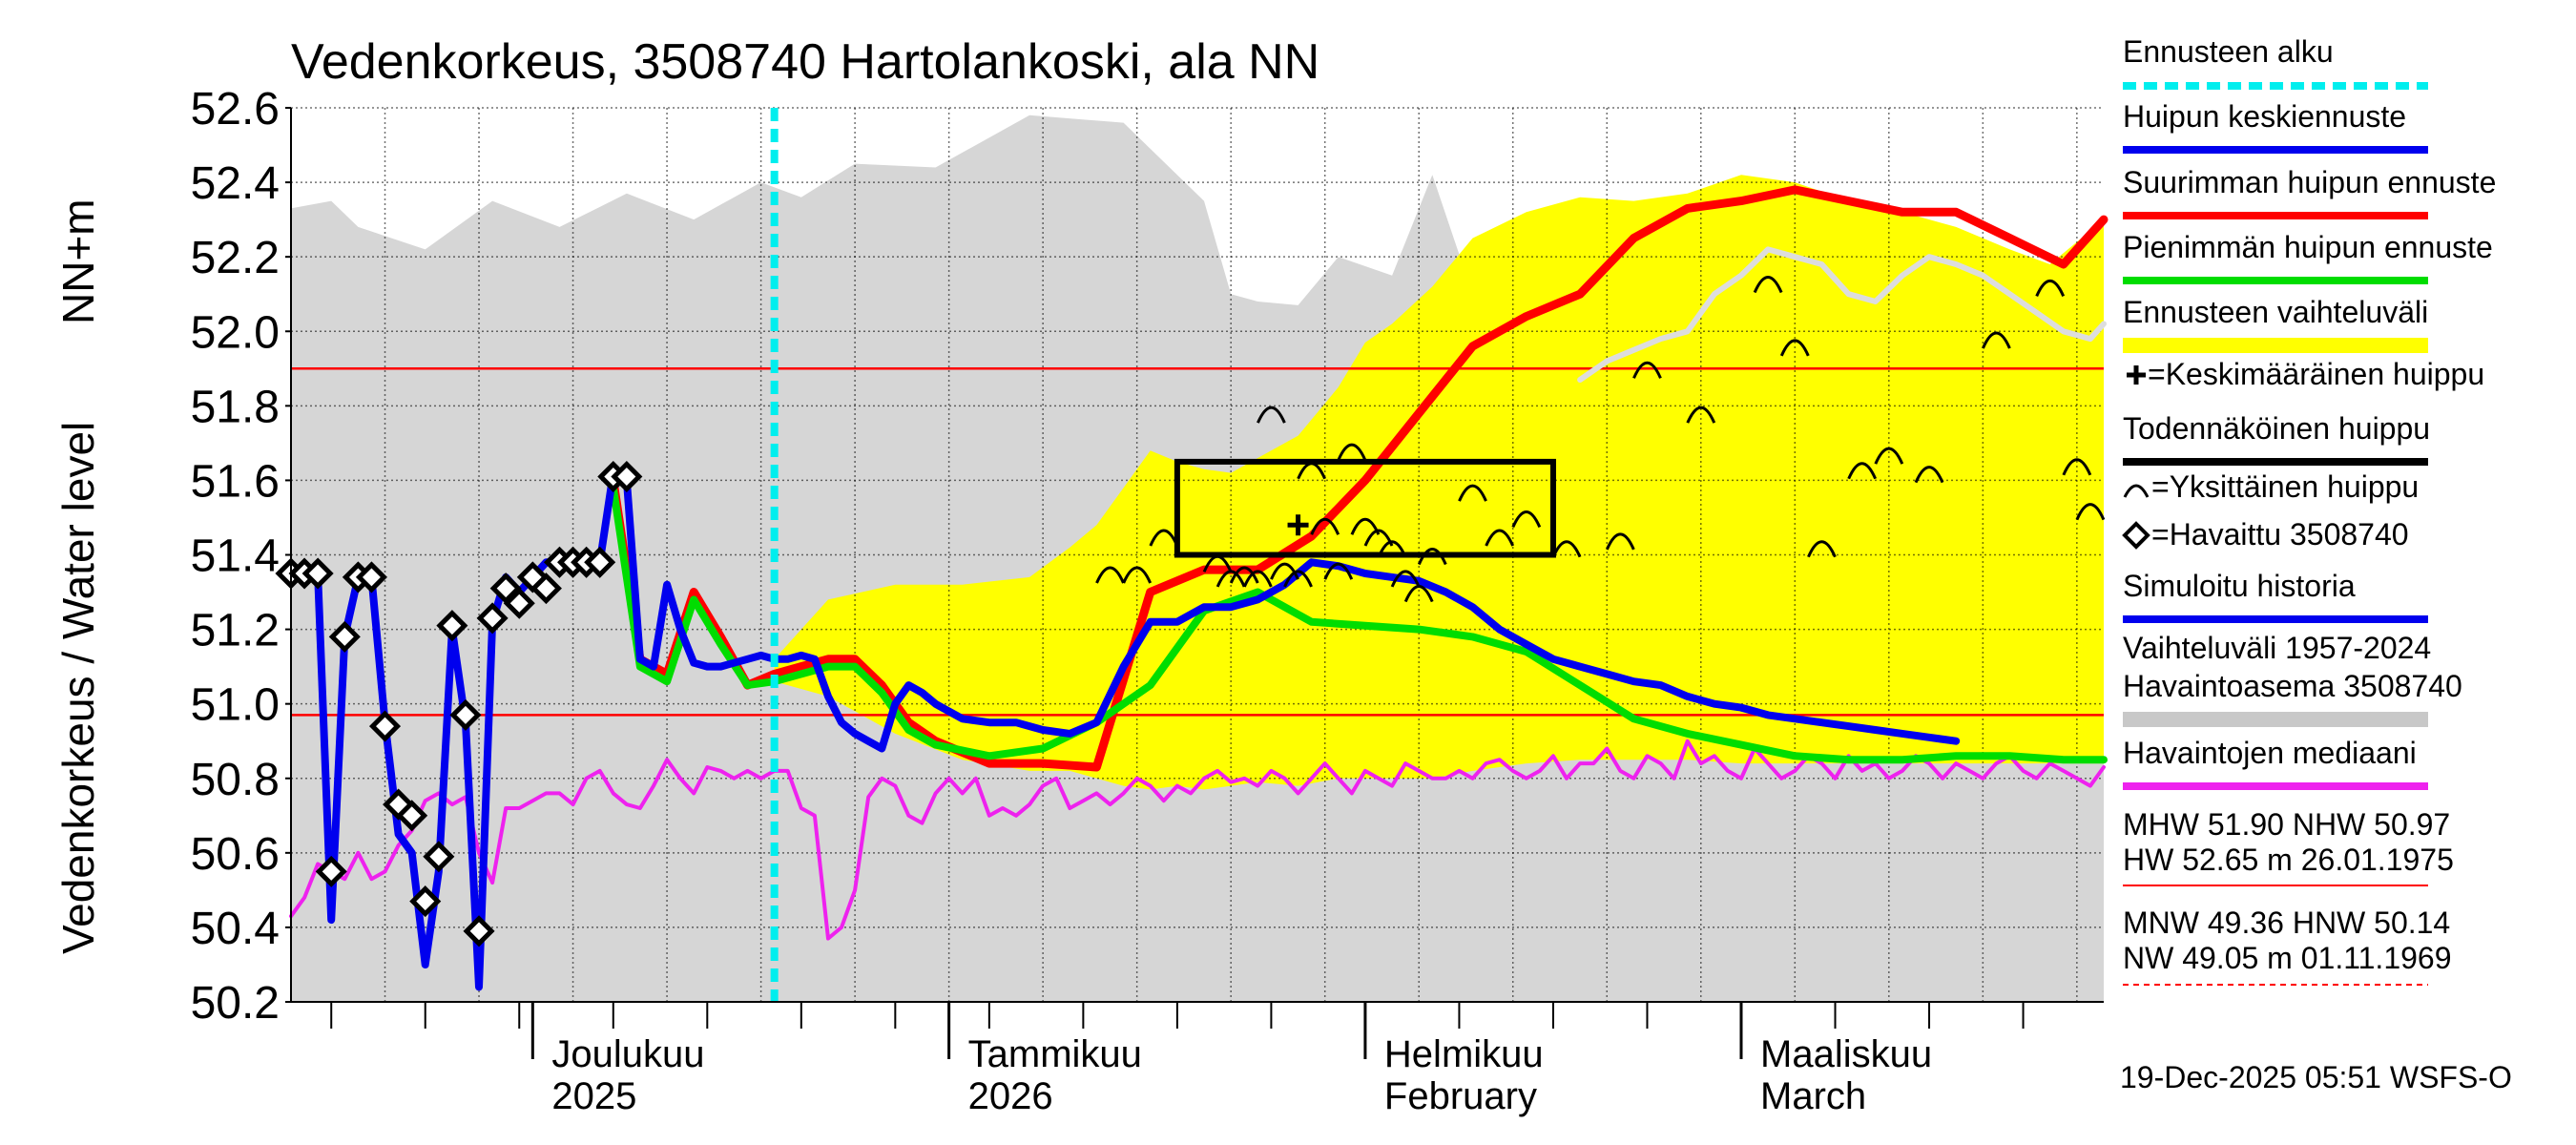 Image resolution: width=2576 pixels, height=1145 pixels. What do you see at coordinates (2280, 534) in the screenshot?
I see `legend-label: =Havaittu 3508740` at bounding box center [2280, 534].